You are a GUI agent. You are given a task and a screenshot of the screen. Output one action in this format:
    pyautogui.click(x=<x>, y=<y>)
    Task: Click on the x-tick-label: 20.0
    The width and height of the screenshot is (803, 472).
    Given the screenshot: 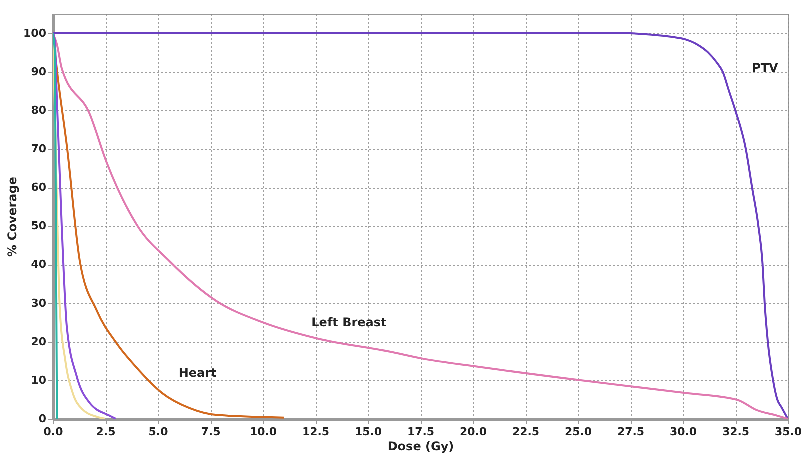 What is the action you would take?
    pyautogui.click(x=474, y=432)
    